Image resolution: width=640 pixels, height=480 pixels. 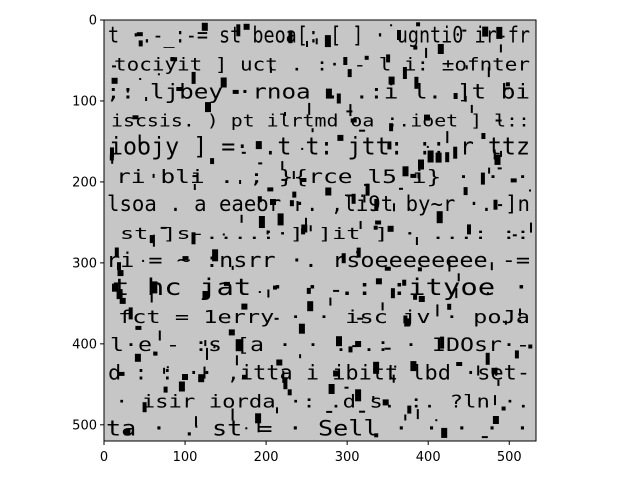 I want to click on noise-text-row: ri = ~ :nsrr ·. rsoeeeeeeee -=, so click(x=318, y=260).